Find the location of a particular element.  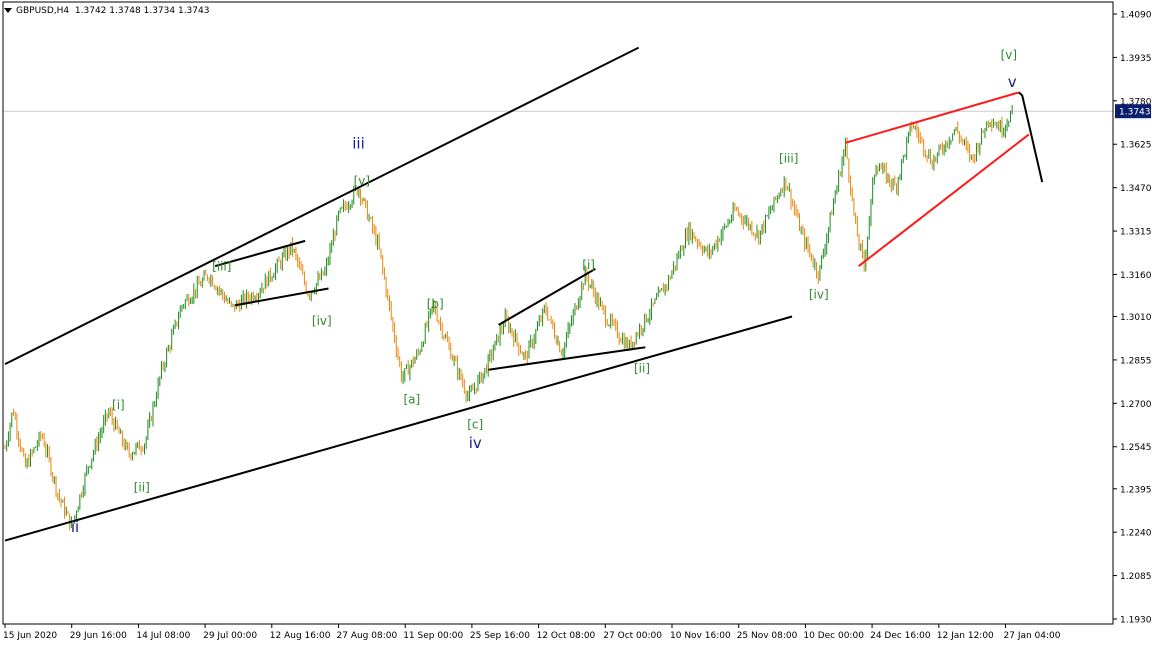

x-tick-label: 27 Aug 08:00 is located at coordinates (367, 636).